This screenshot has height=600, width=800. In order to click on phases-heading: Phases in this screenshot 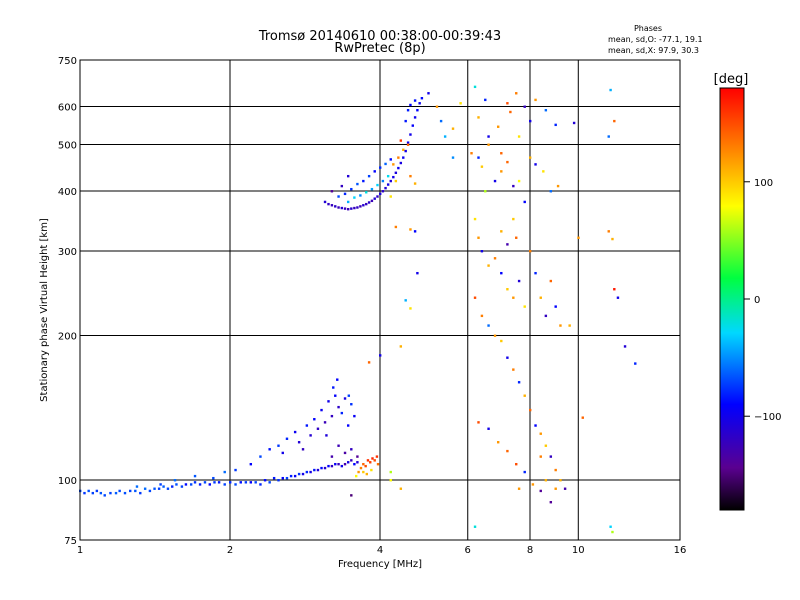, I will do `click(648, 28)`.